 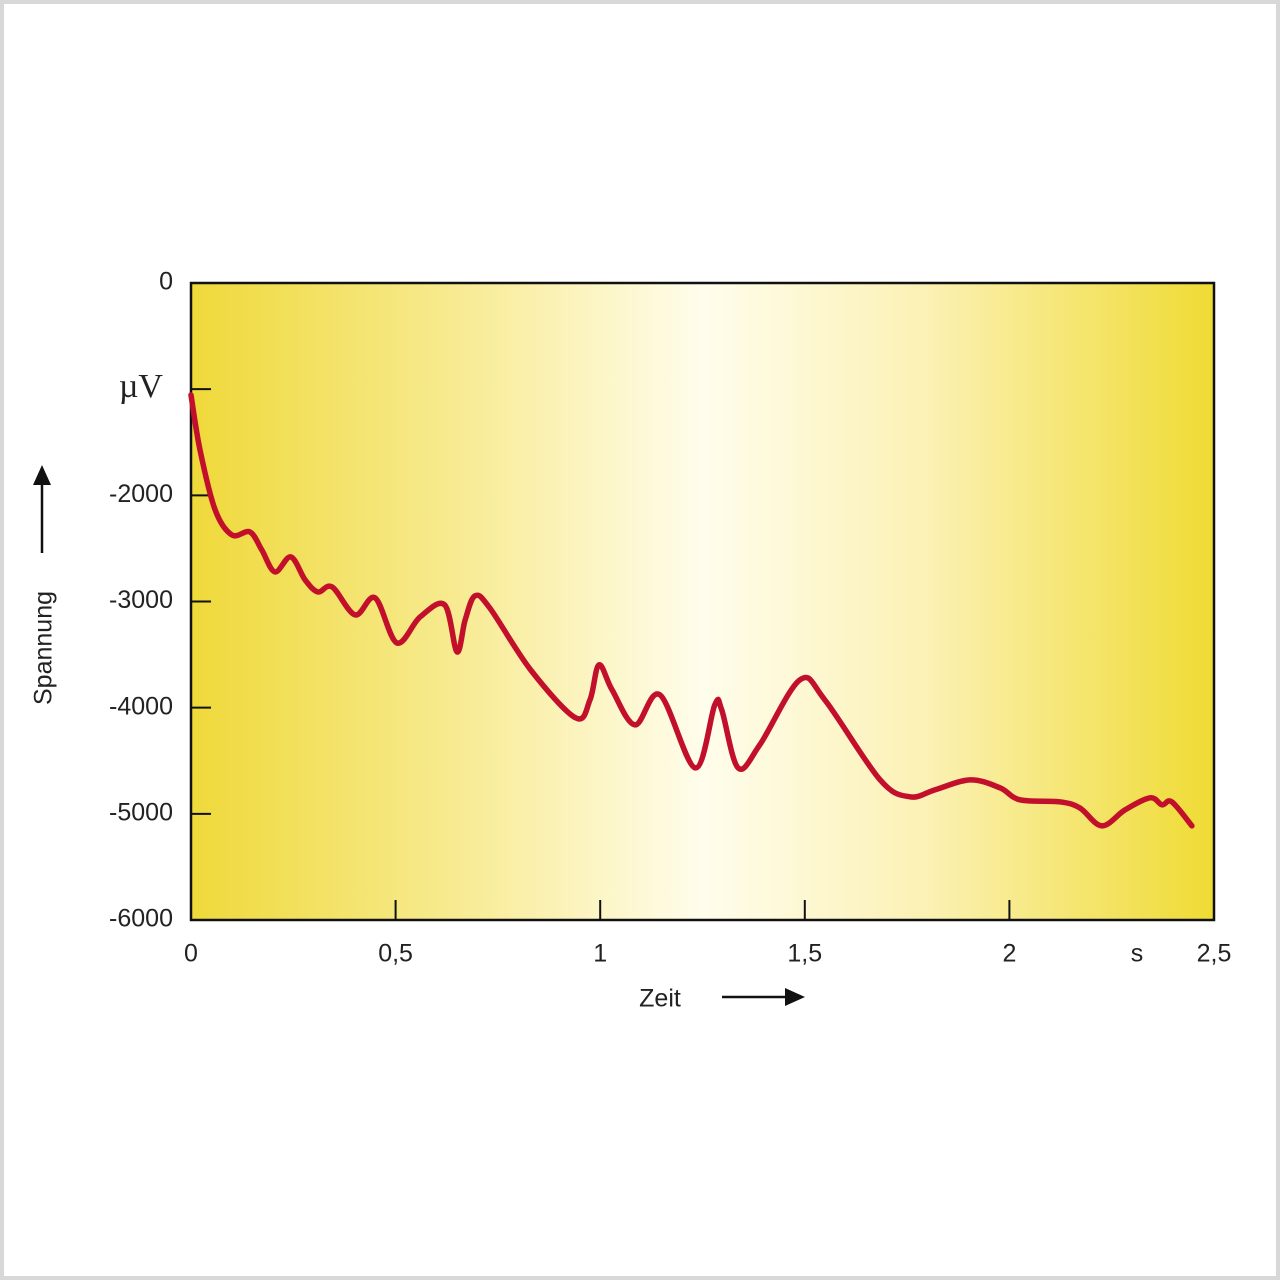 What do you see at coordinates (1214, 954) in the screenshot?
I see `x-tick-label: 2,5` at bounding box center [1214, 954].